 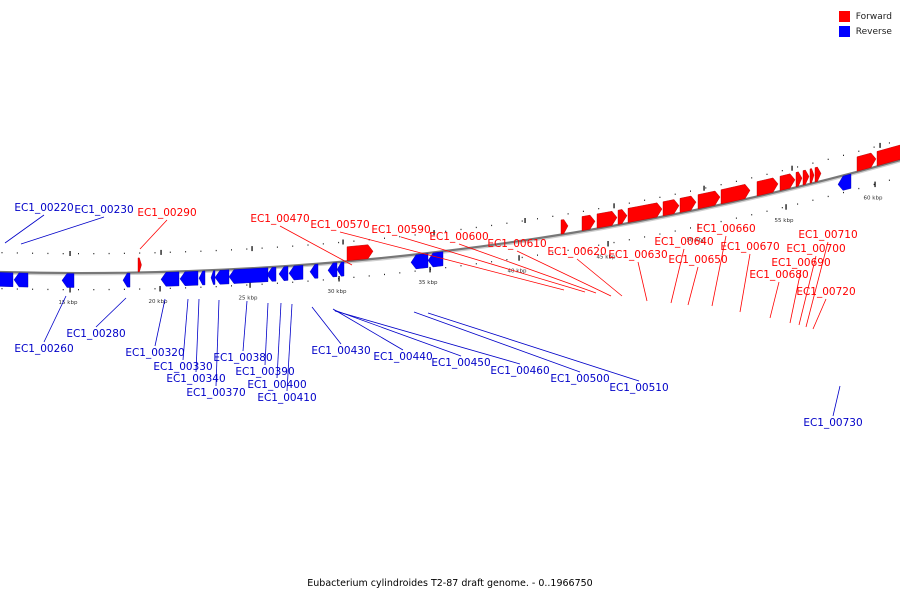 What do you see at coordinates (103, 210) in the screenshot?
I see `gene-label: EC1_00230` at bounding box center [103, 210].